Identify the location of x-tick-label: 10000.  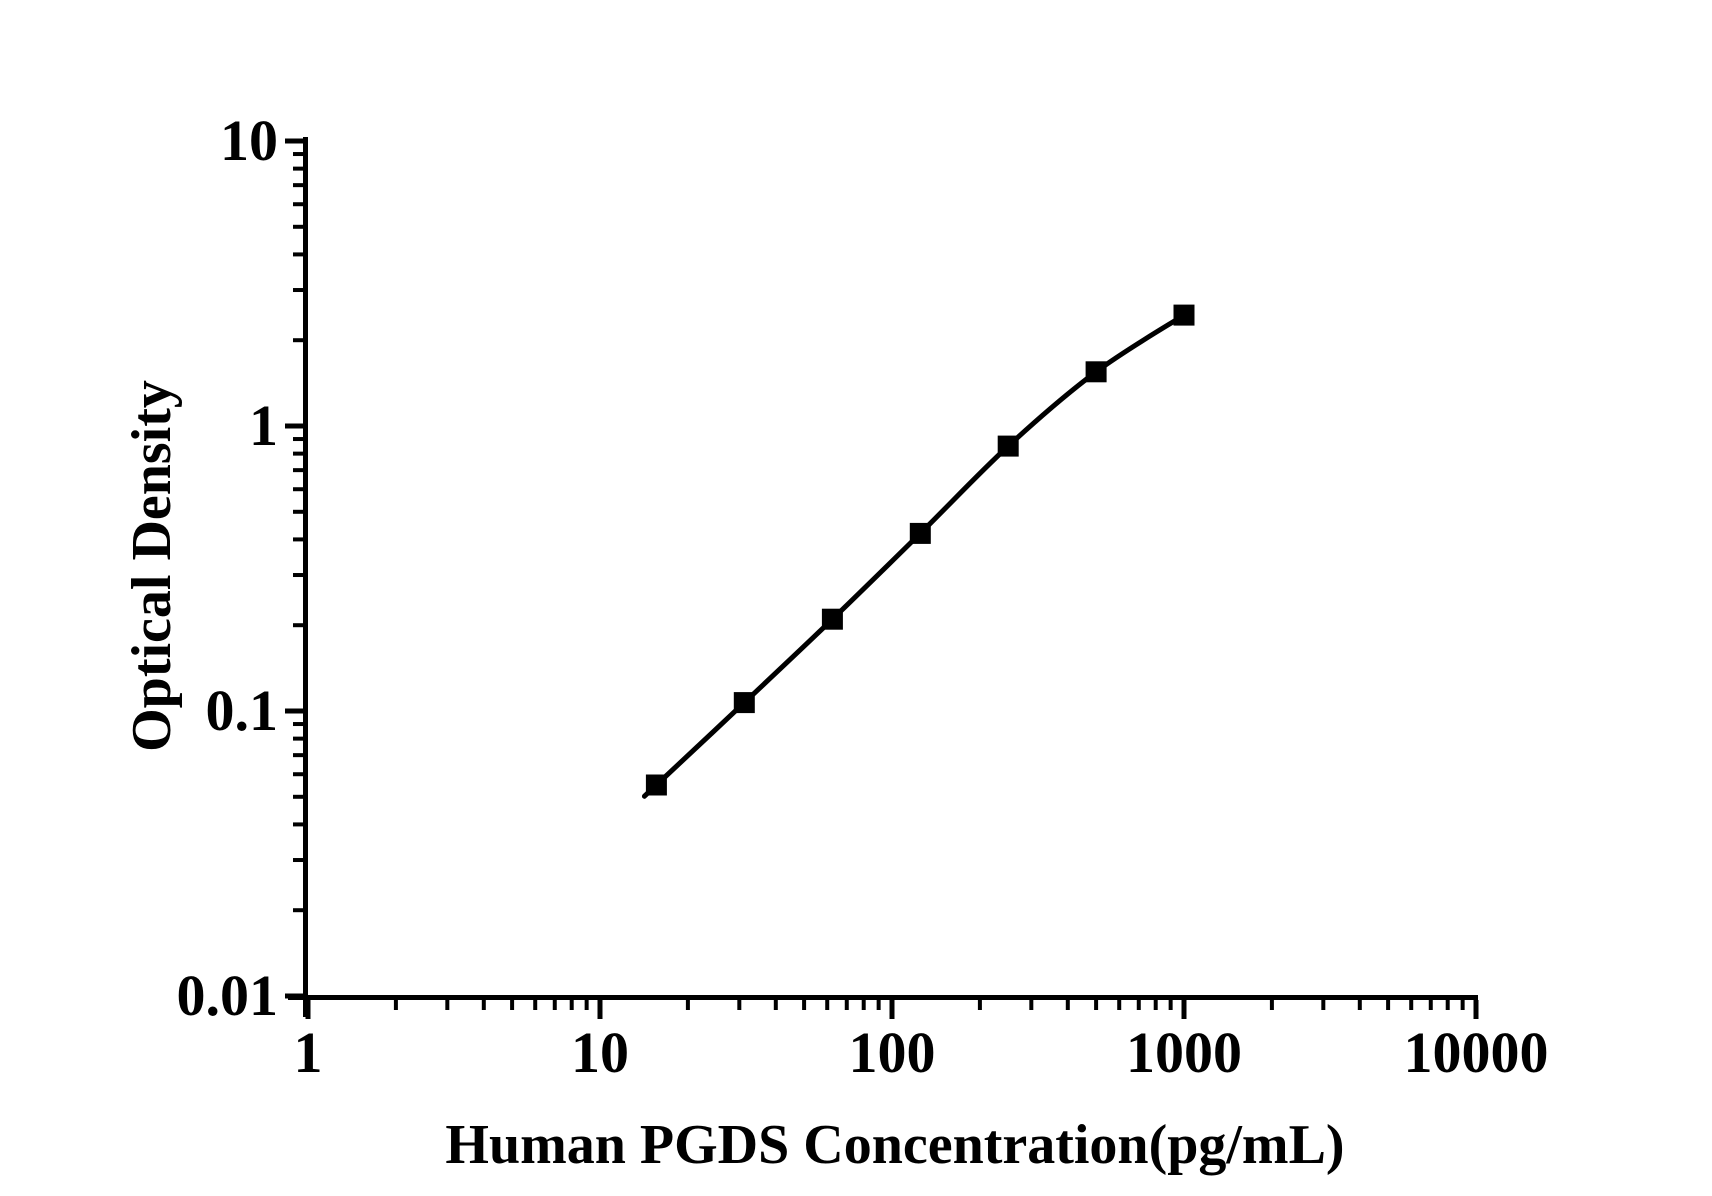
(1476, 1052).